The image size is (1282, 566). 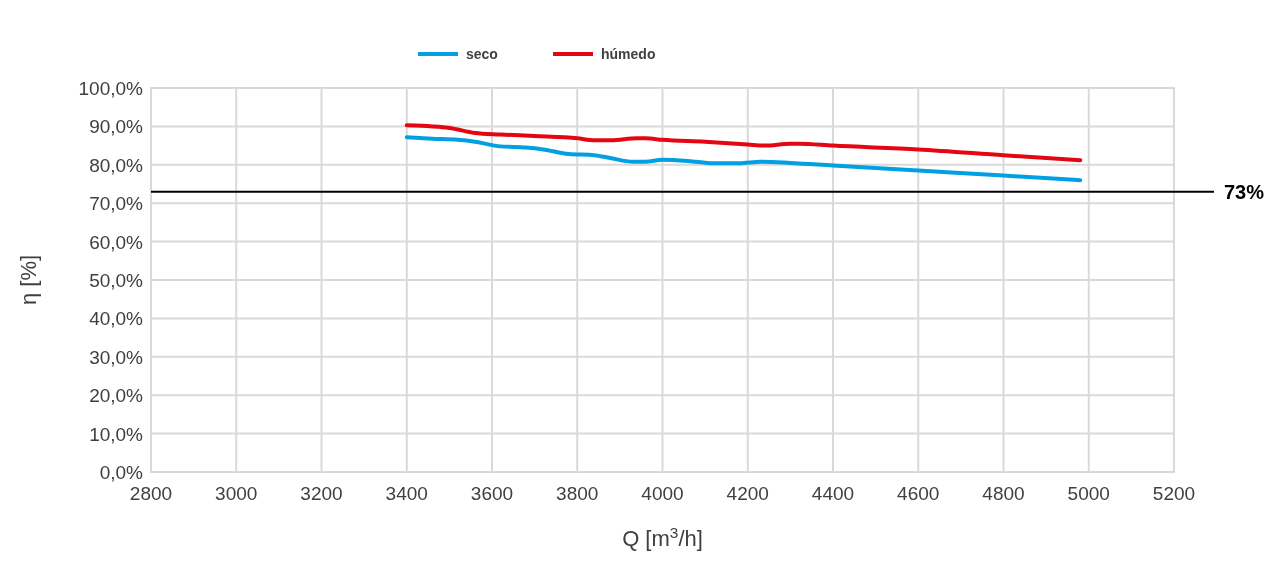 I want to click on x-tick-label: 4400, so click(x=833, y=493).